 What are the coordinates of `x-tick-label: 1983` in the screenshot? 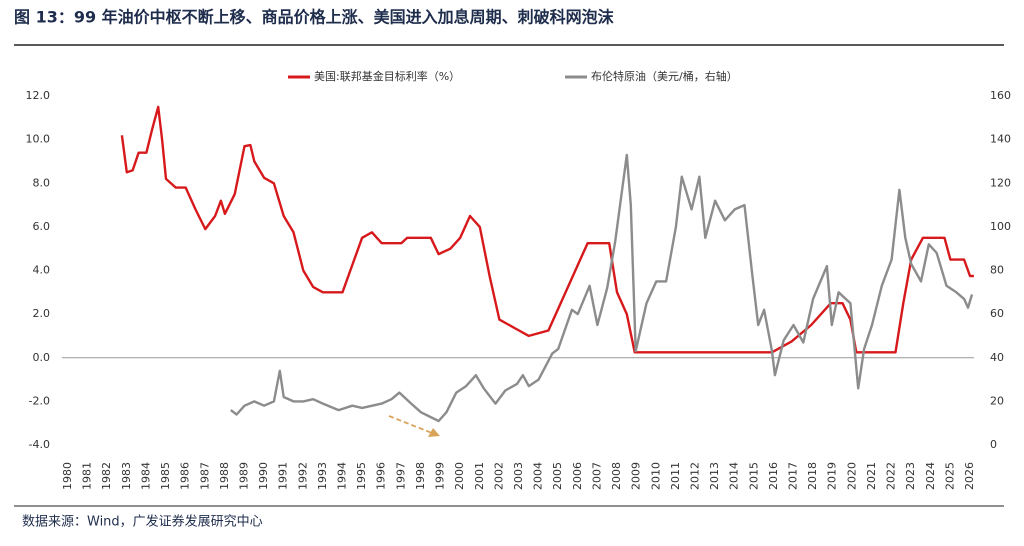 It's located at (126, 476).